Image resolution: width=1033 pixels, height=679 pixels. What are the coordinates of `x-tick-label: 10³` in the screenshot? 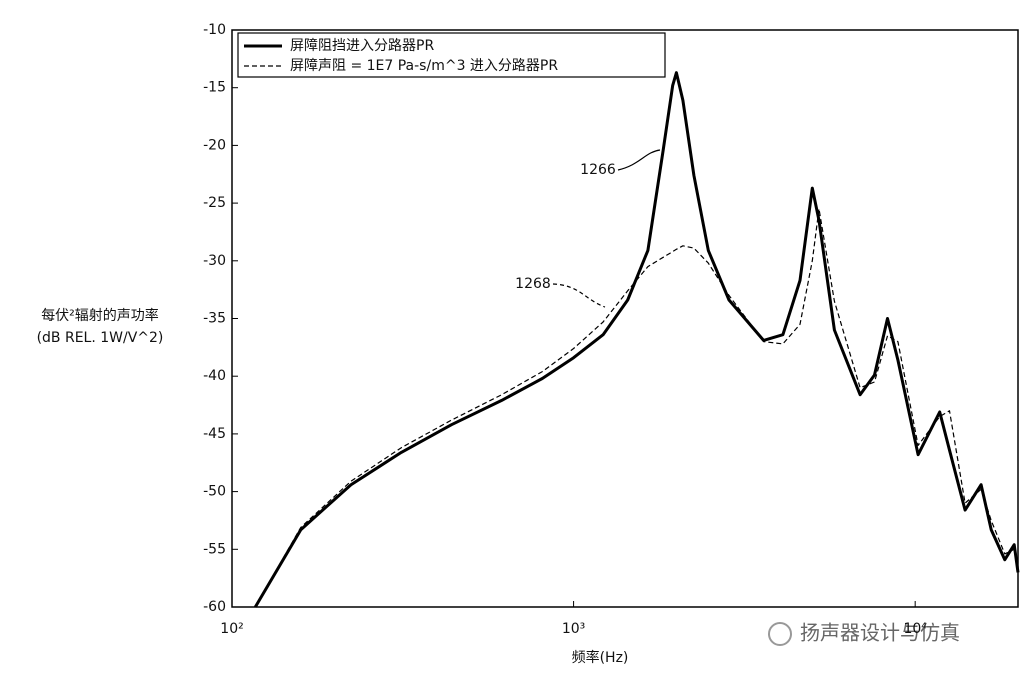 It's located at (573, 629).